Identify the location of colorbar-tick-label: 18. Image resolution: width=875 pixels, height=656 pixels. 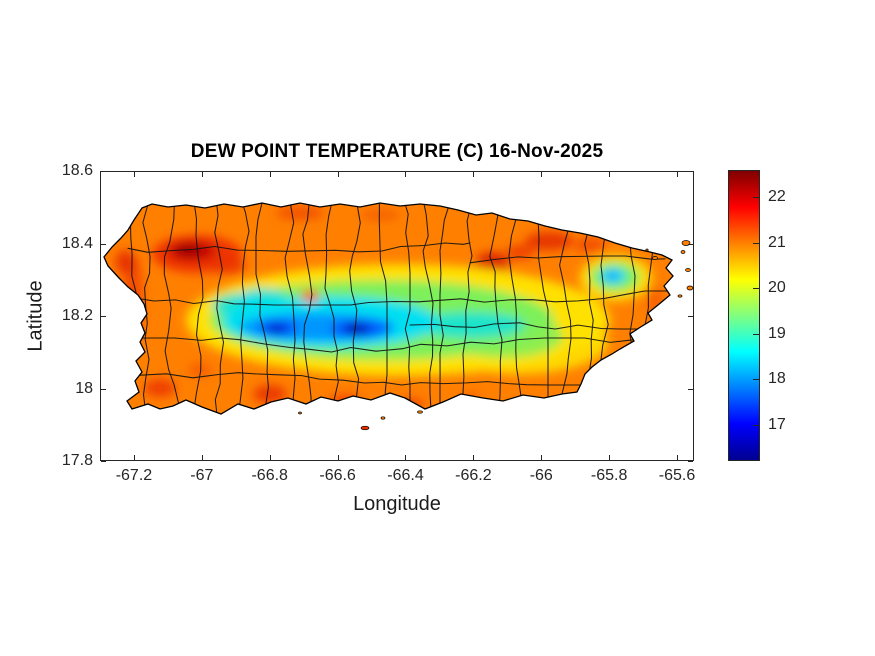
(777, 379).